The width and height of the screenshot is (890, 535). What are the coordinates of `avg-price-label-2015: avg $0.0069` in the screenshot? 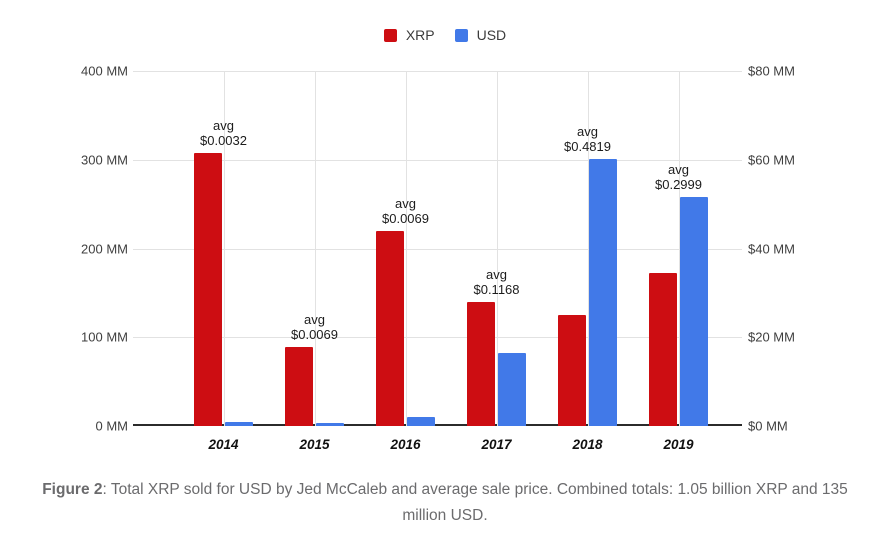 It's located at (314, 327).